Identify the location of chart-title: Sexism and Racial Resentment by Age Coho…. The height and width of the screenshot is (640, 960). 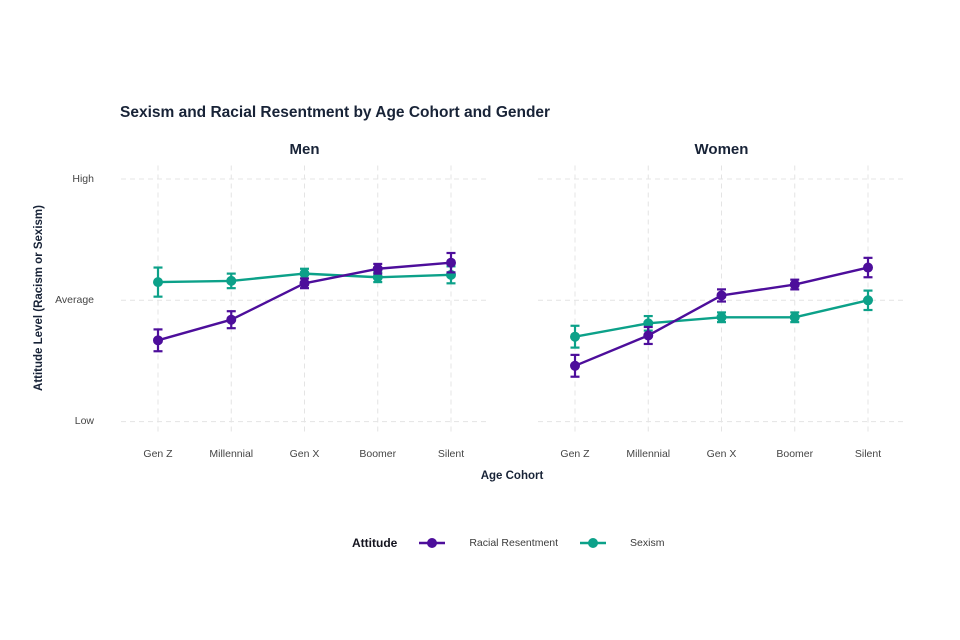
(335, 112).